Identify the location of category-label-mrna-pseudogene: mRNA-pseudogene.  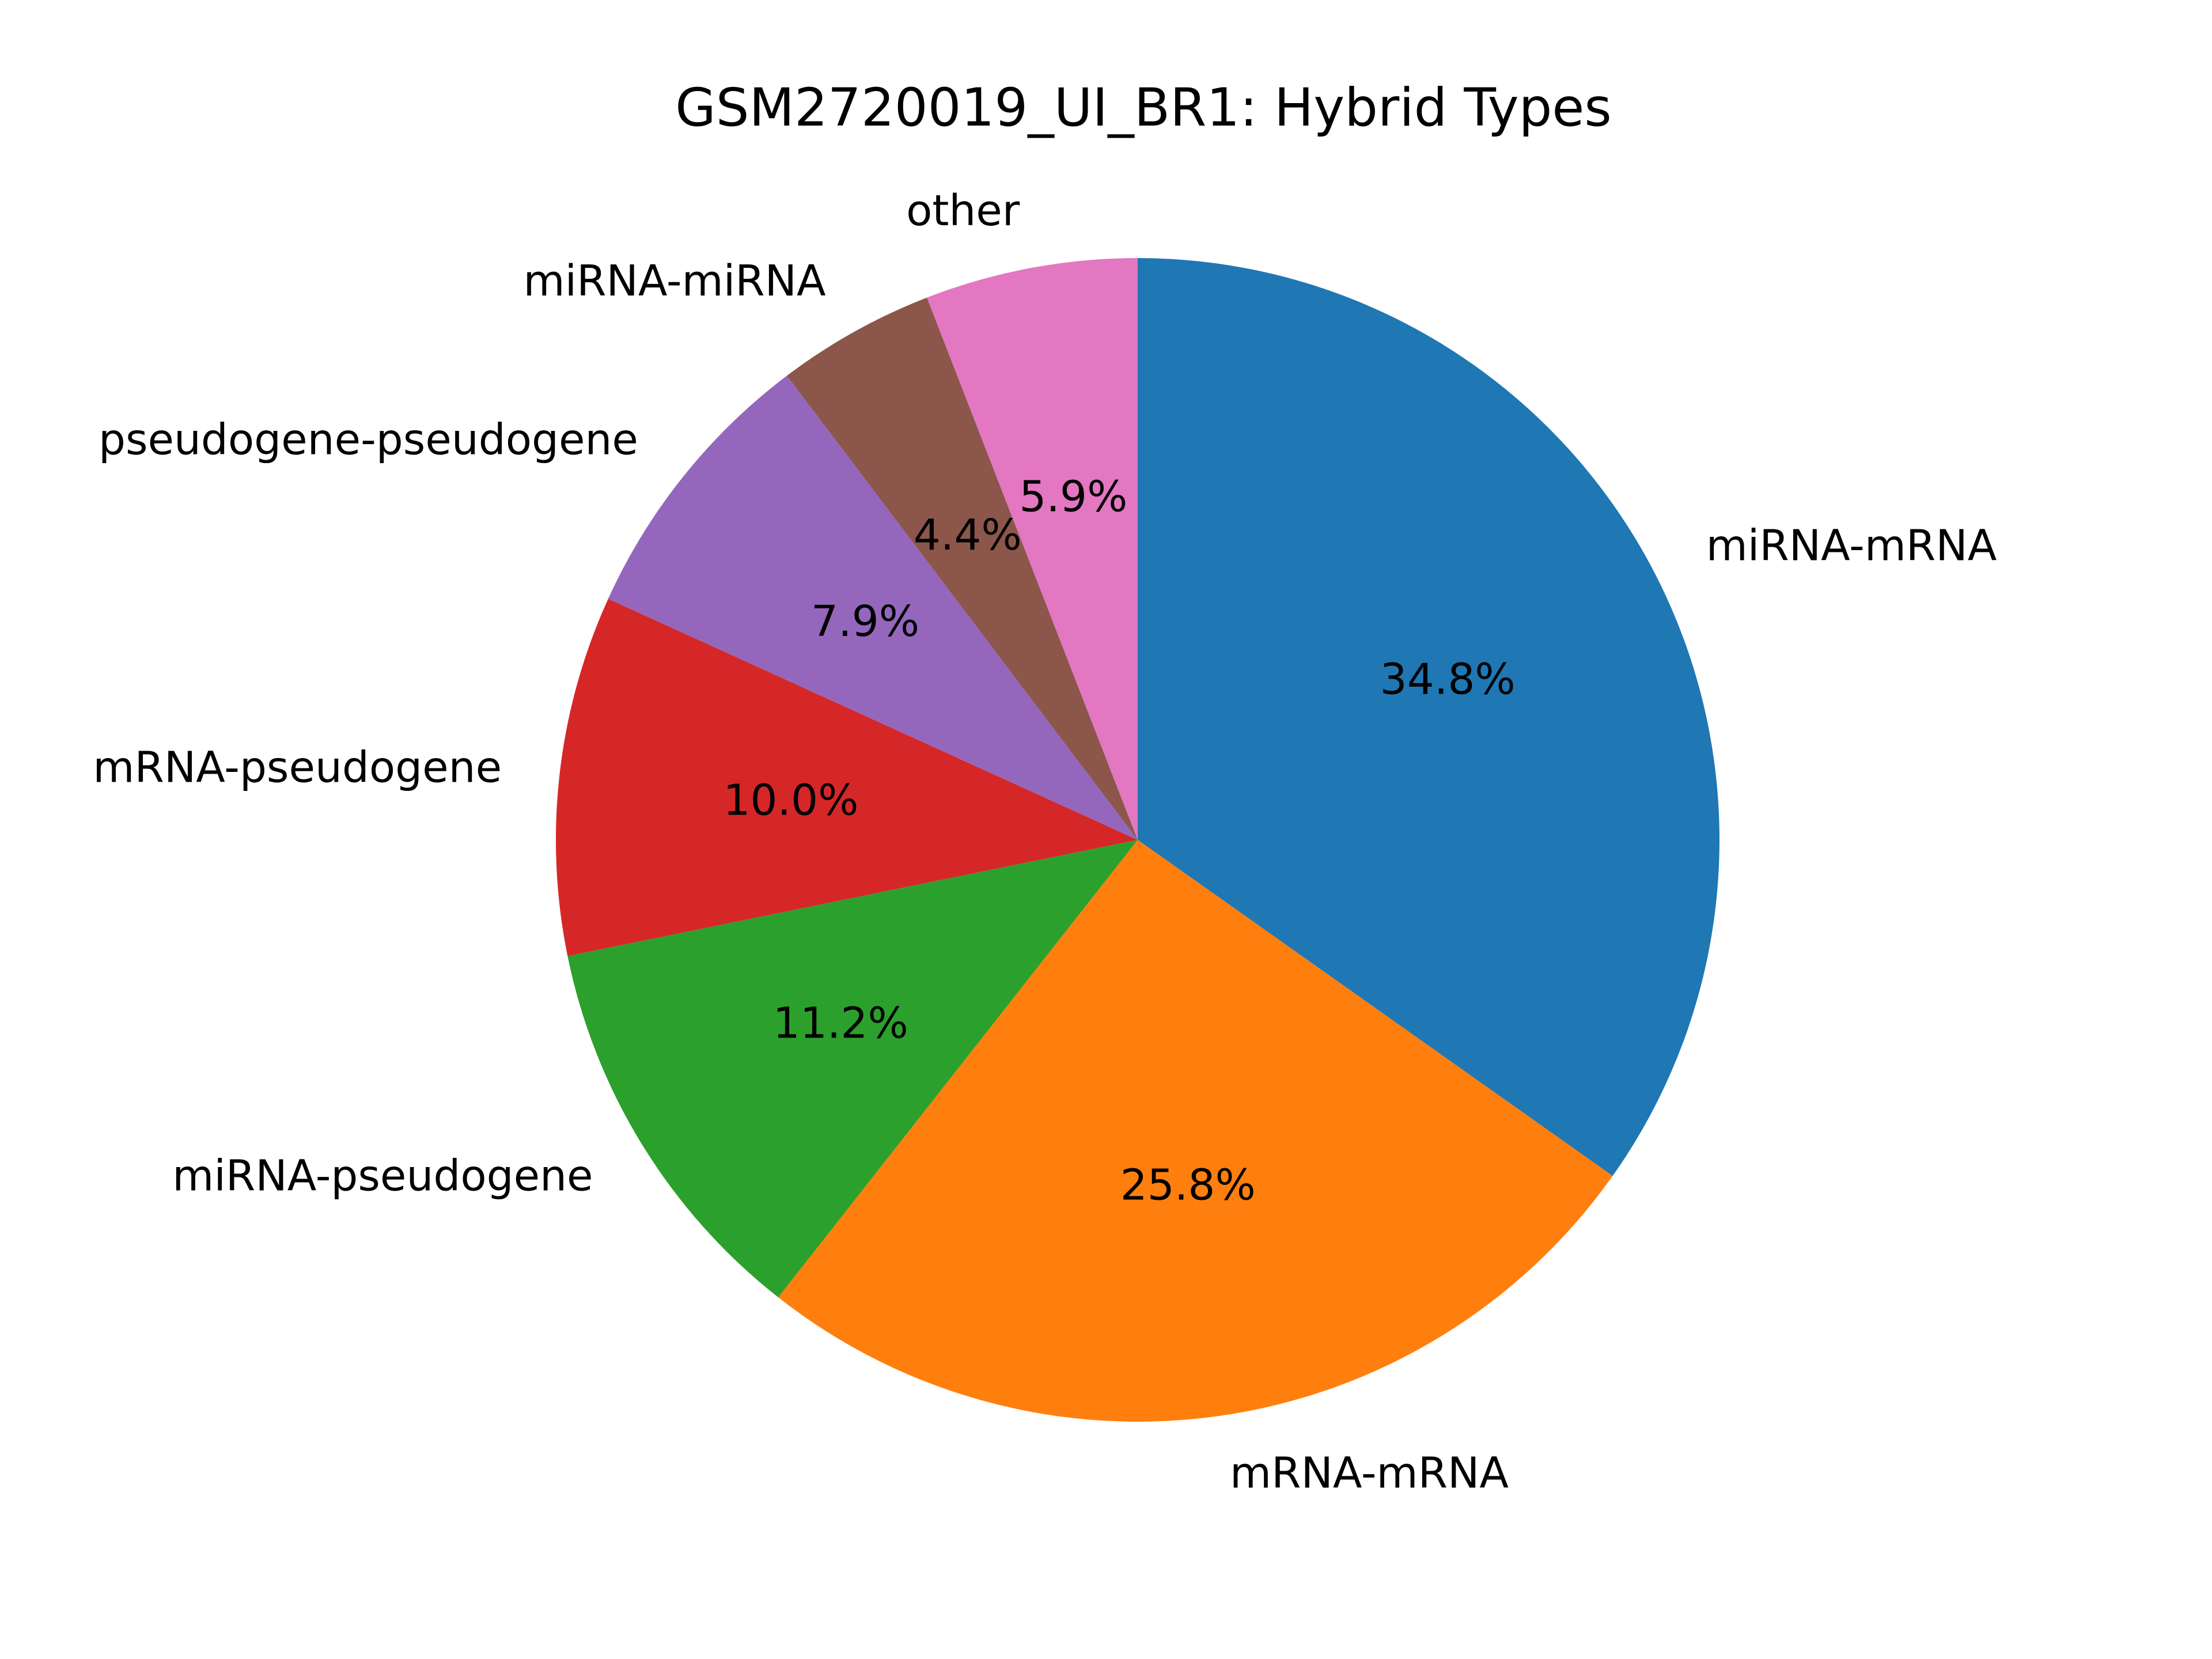
(297, 768).